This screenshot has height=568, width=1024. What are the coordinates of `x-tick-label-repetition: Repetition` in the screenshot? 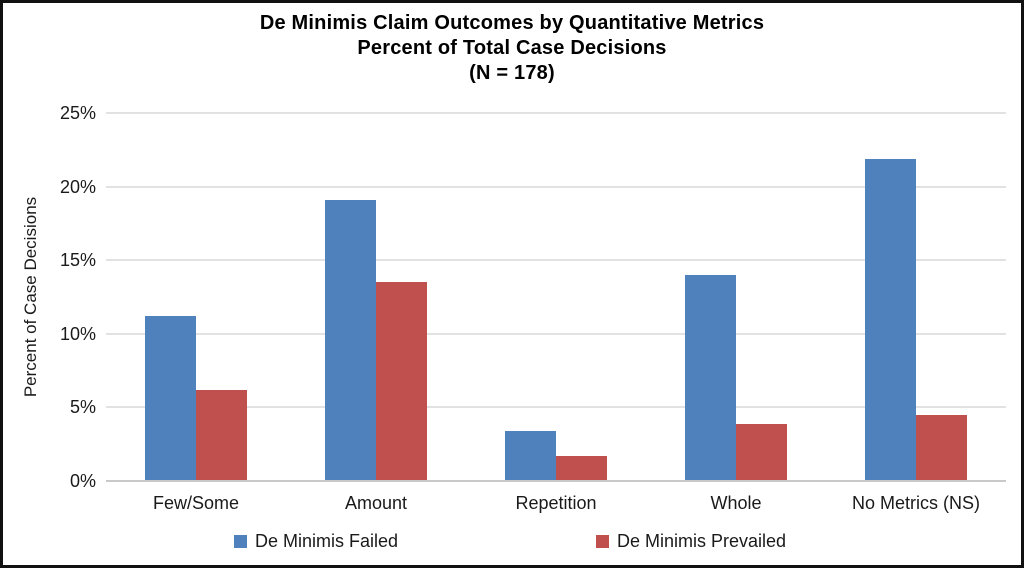 It's located at (556, 503).